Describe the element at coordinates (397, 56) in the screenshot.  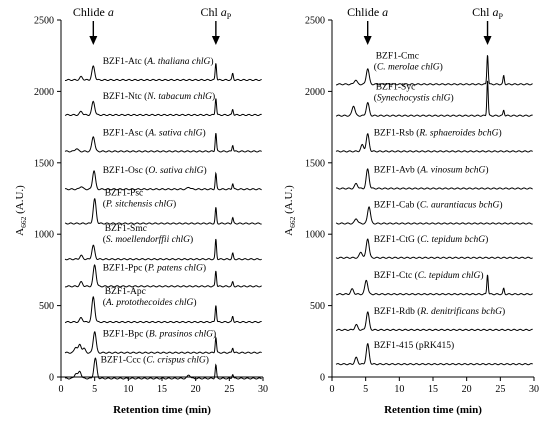
I see `trace-label: BZF1-Cmc` at that location.